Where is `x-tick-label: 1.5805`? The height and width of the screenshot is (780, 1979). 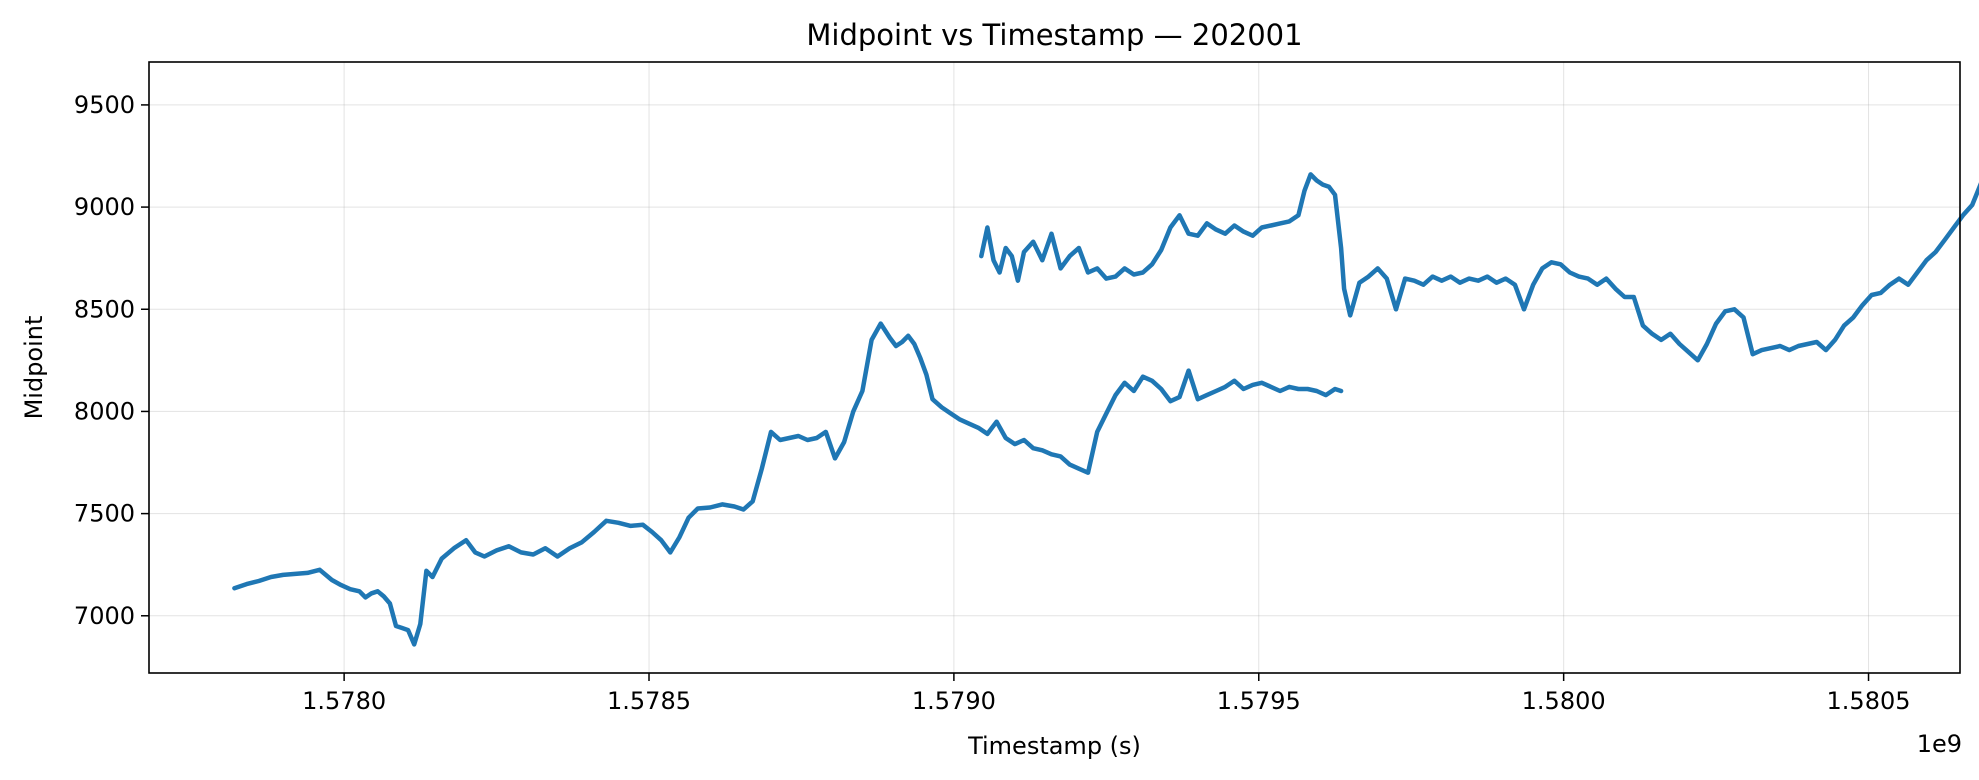
x-tick-label: 1.5805 is located at coordinates (1869, 701).